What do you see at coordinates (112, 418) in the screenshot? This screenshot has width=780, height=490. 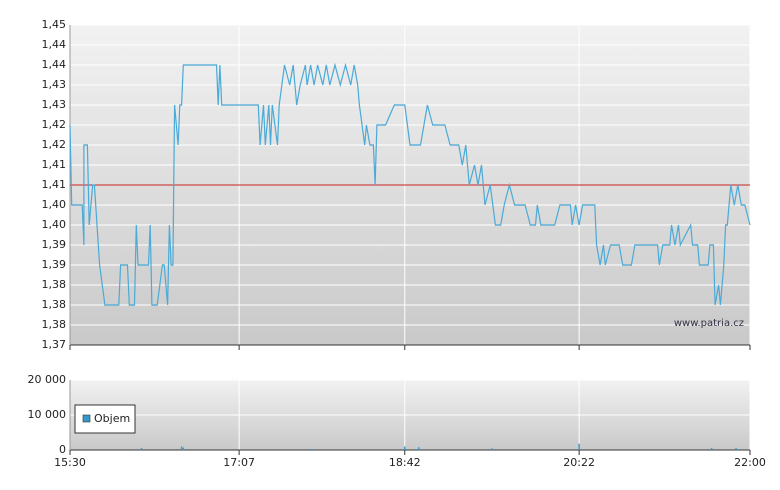 I see `legend-label: Objem` at bounding box center [112, 418].